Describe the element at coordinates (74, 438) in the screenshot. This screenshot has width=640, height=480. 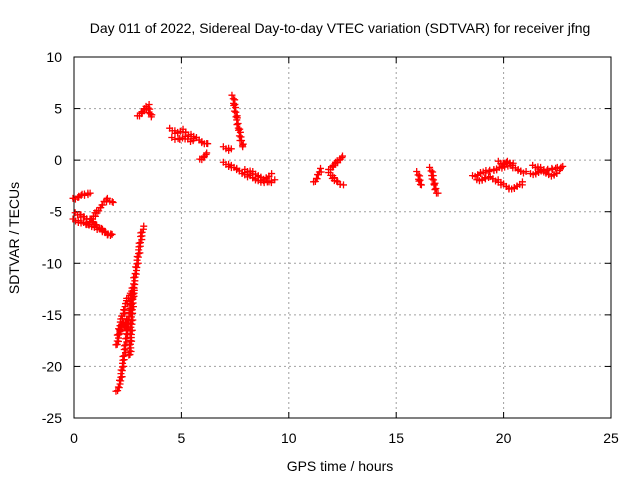
I see `x-tick-label: 0` at that location.